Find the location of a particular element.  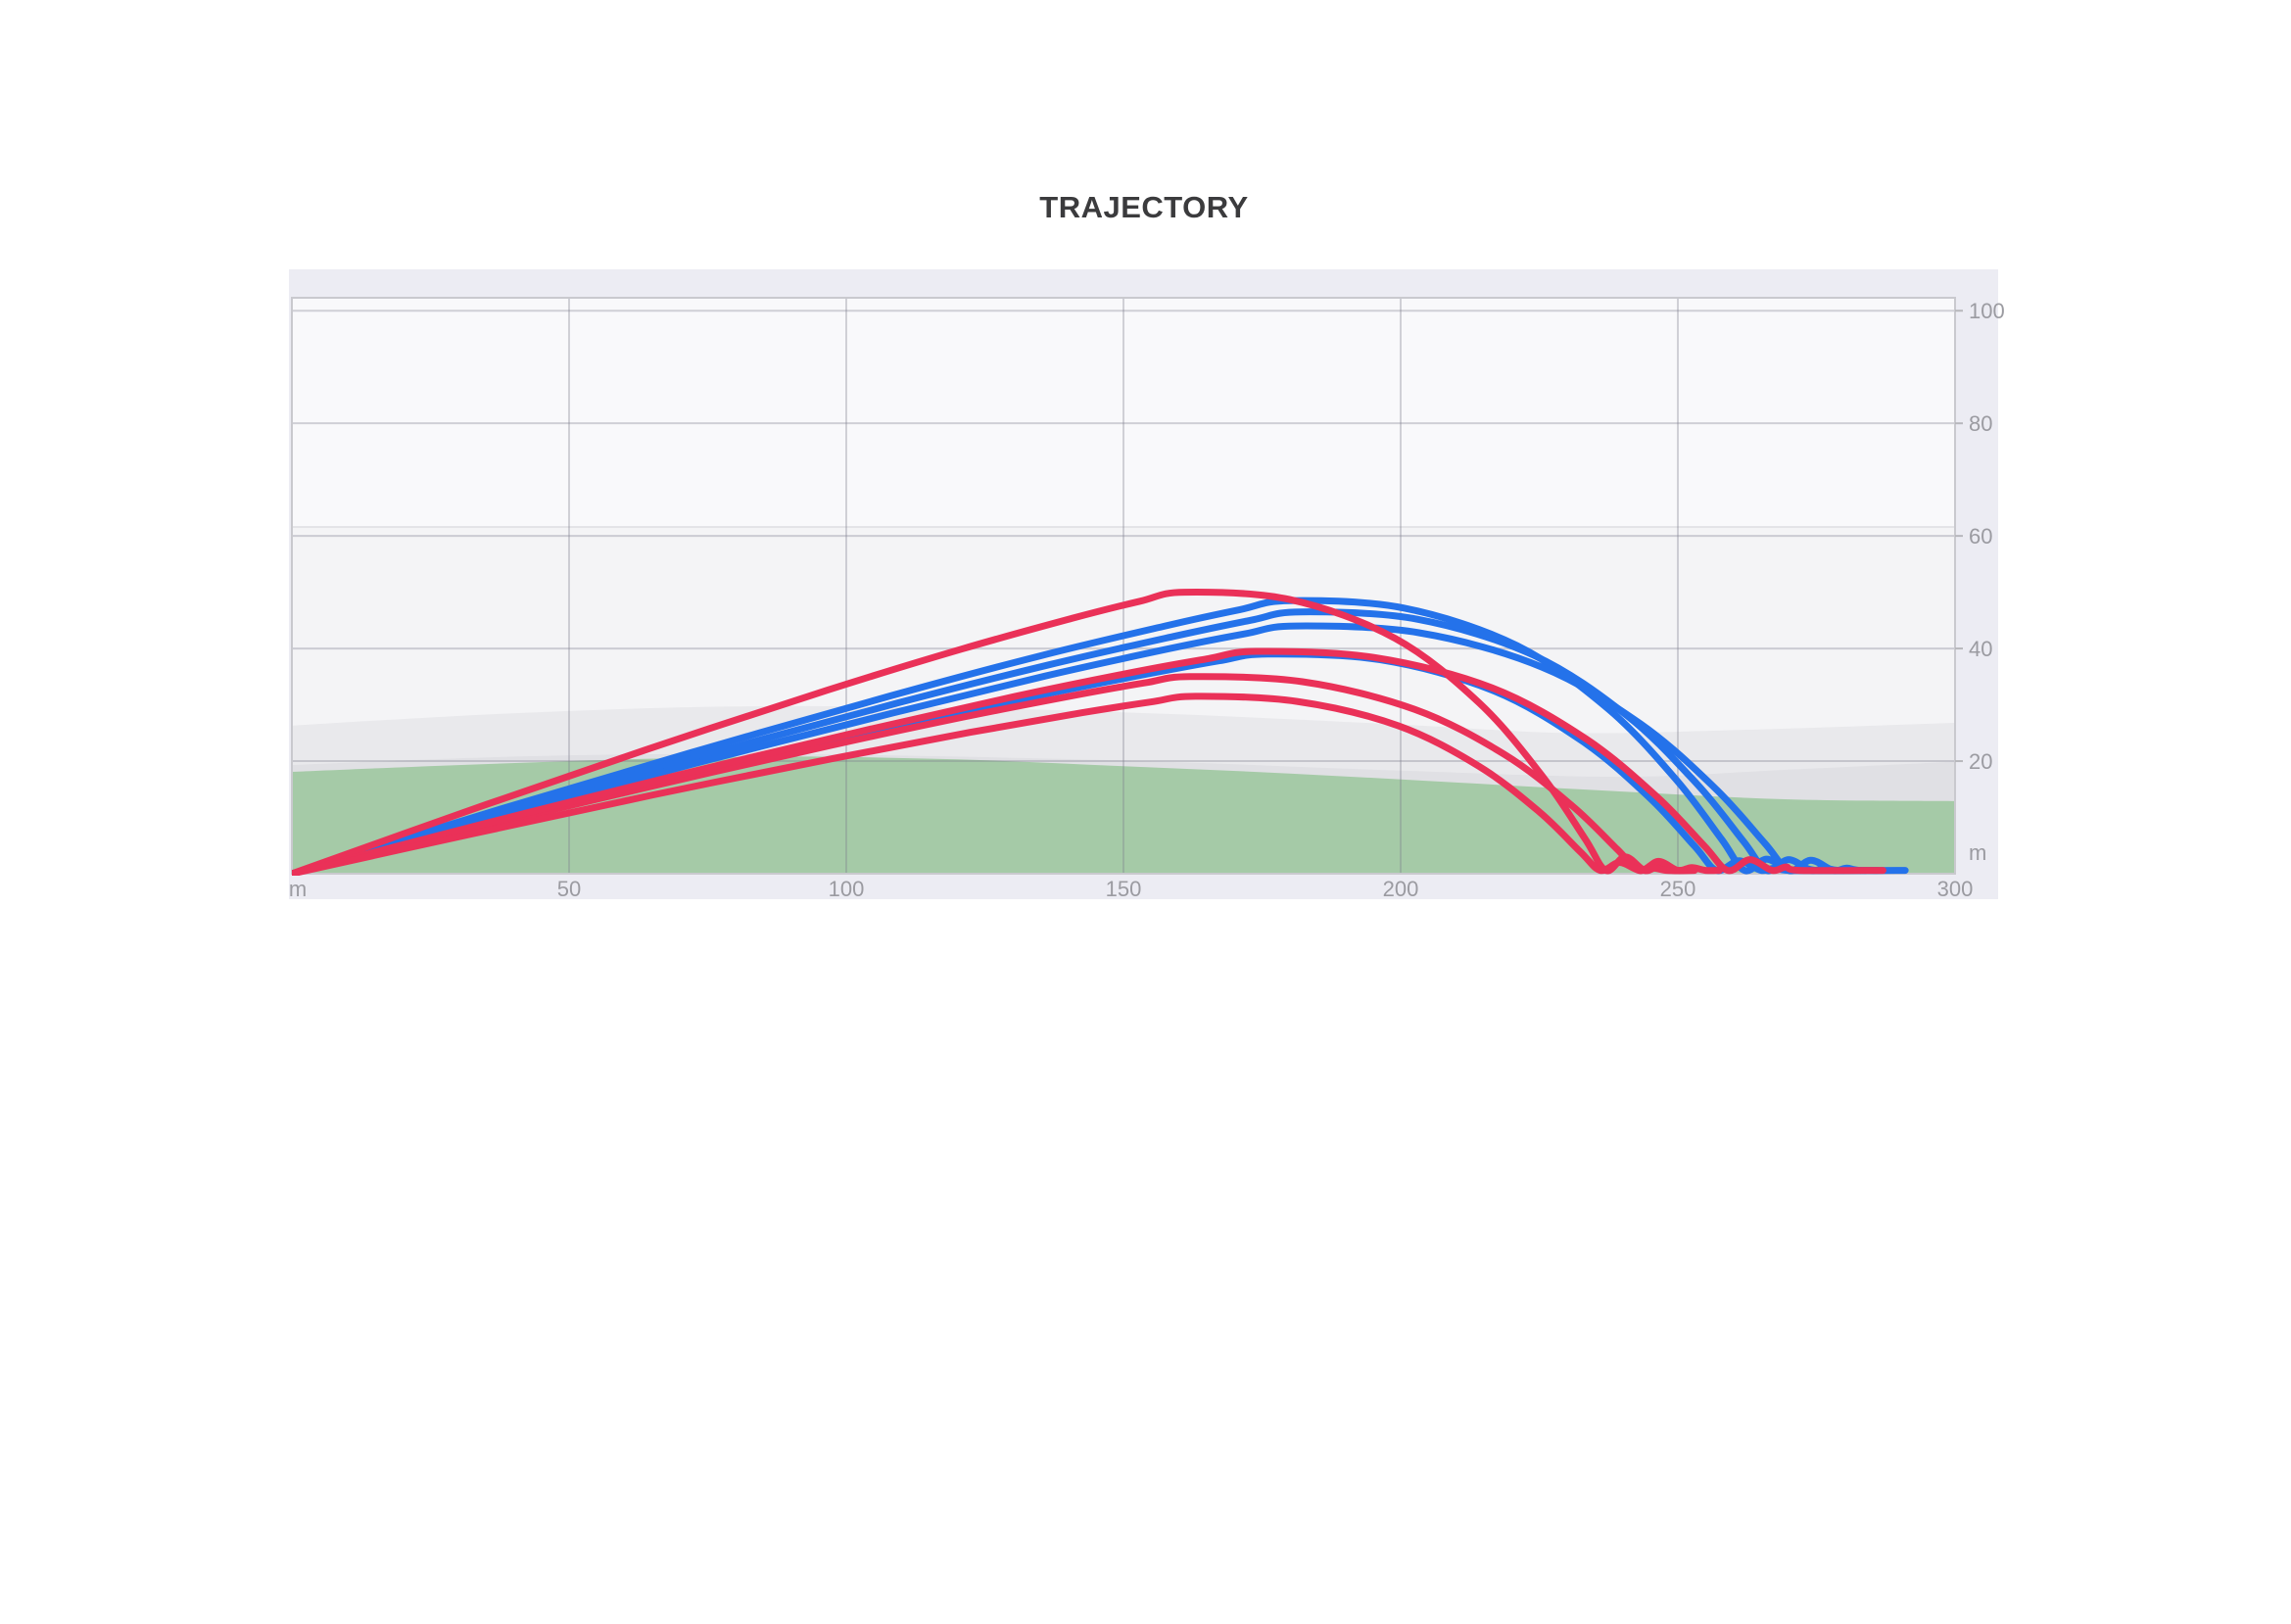

x-tick-label-200: 200 is located at coordinates (1401, 889).